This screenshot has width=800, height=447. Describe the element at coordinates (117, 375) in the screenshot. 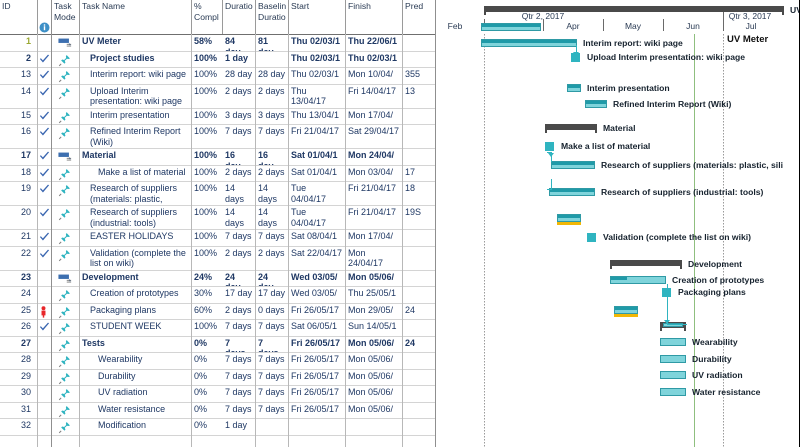

I see `cell-name: Durability` at that location.